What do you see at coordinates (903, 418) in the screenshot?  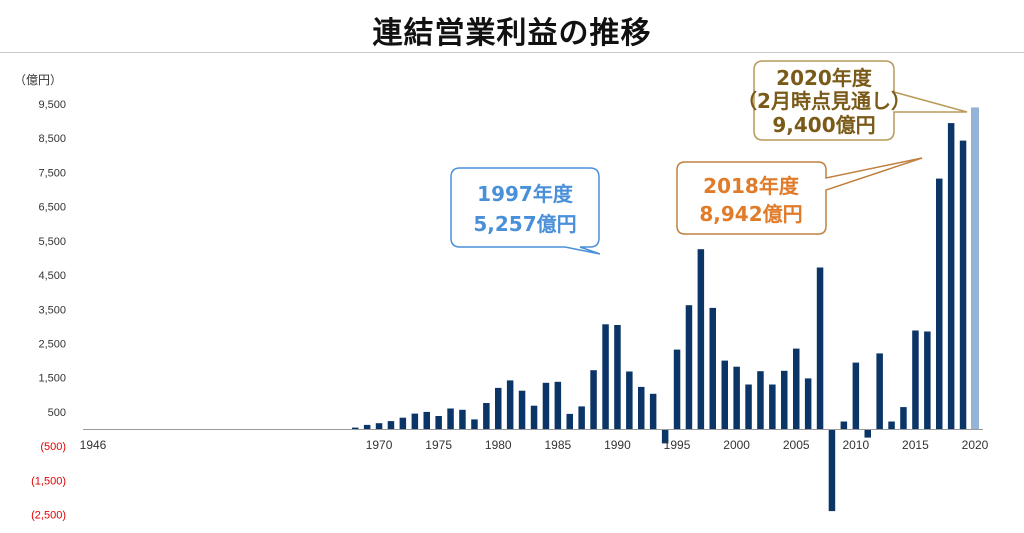 I see `bar-2014` at bounding box center [903, 418].